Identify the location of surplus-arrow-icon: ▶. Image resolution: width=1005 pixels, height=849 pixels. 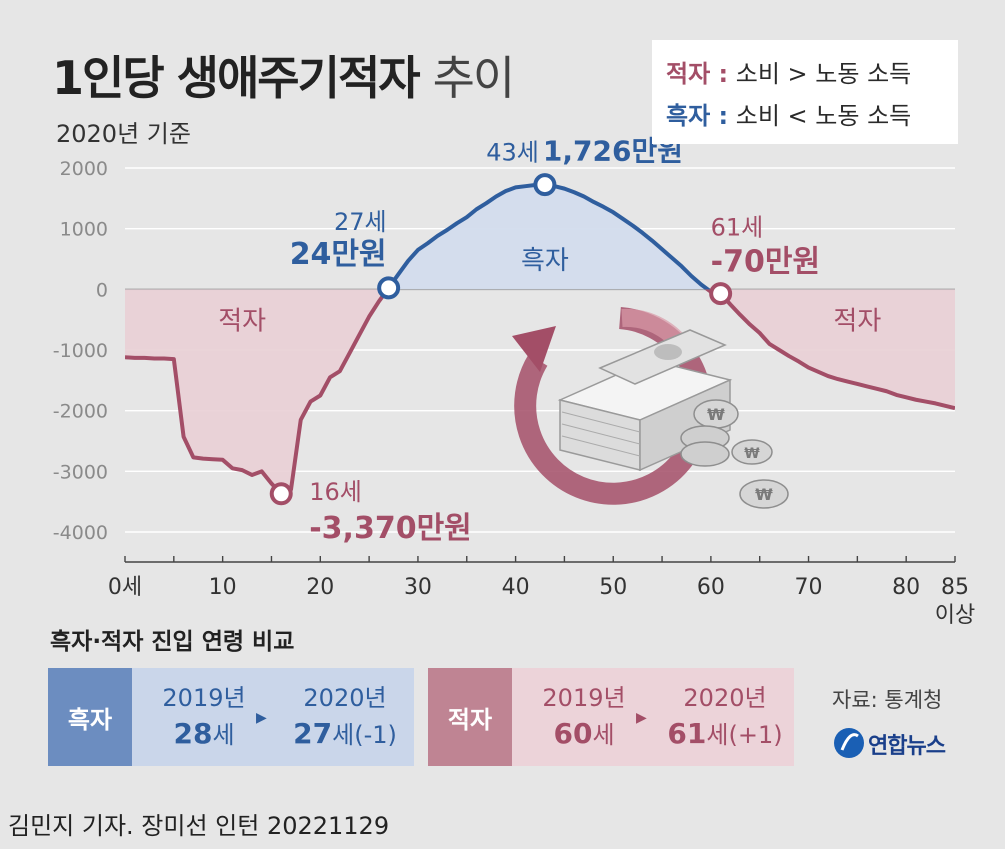
(261, 718).